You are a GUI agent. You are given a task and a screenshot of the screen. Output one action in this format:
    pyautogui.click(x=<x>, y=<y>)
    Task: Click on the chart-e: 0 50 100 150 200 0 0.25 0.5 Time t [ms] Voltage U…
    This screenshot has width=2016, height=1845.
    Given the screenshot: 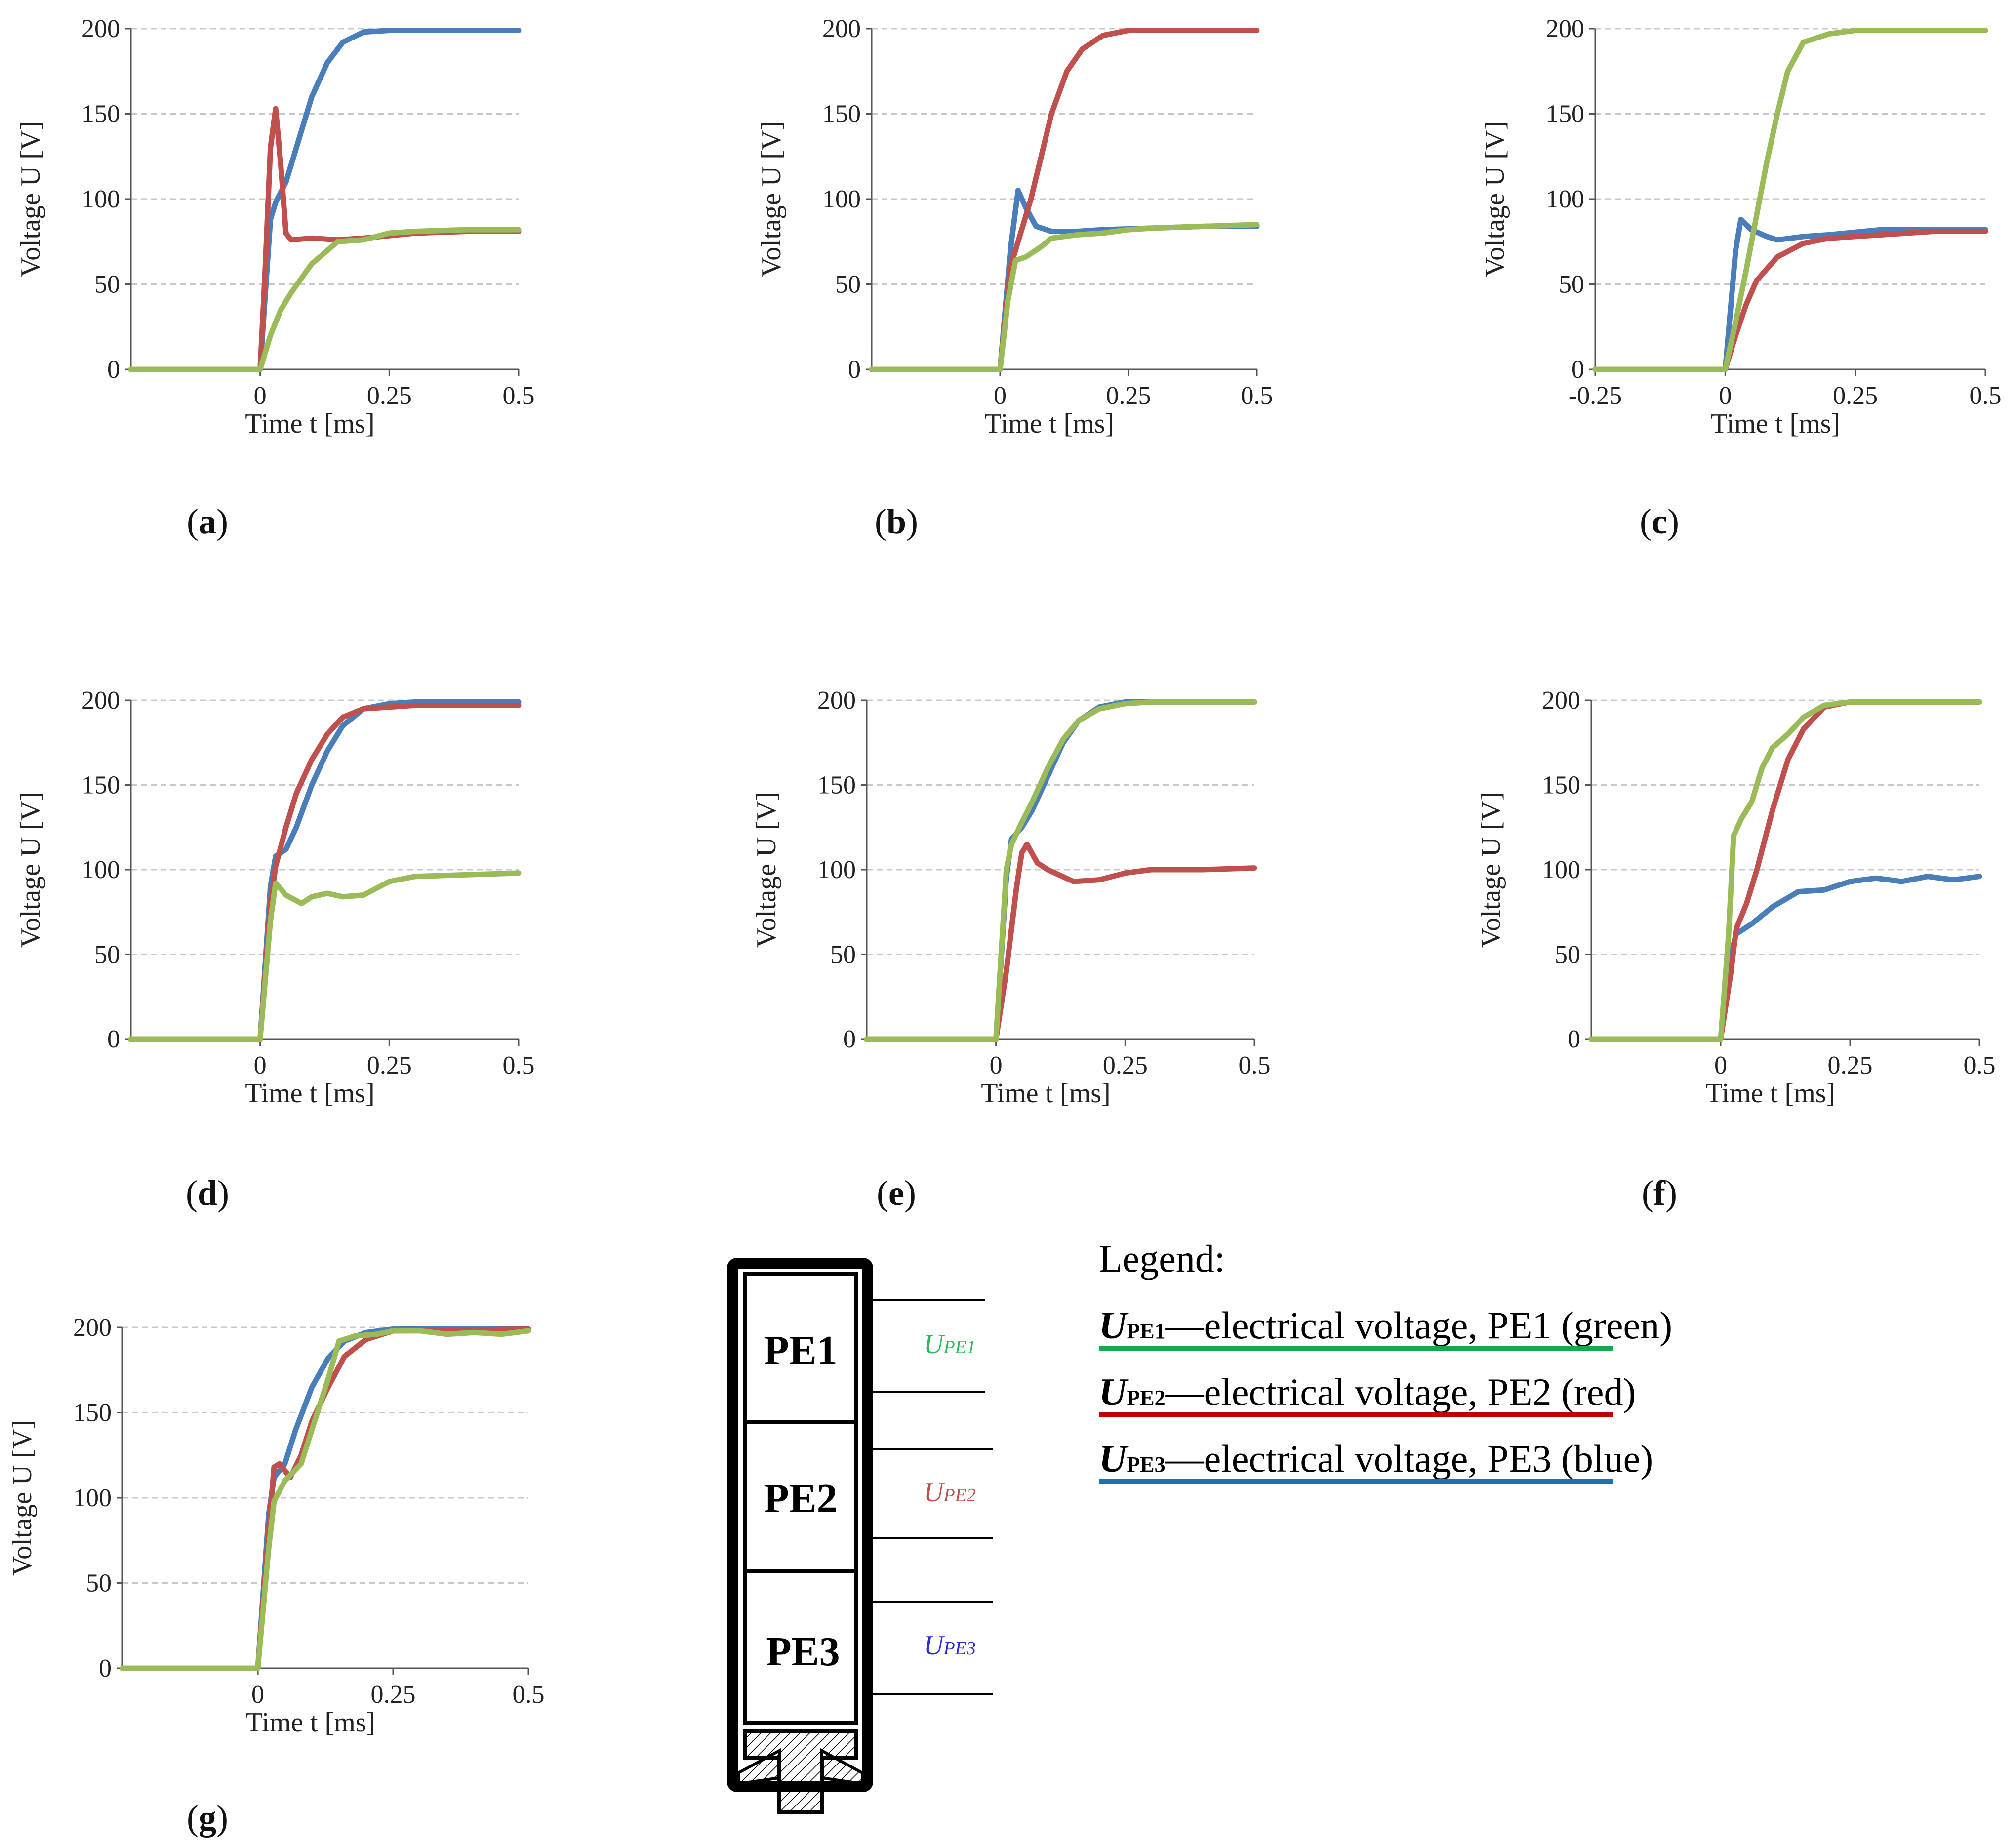 What is the action you would take?
    pyautogui.click(x=1011, y=949)
    